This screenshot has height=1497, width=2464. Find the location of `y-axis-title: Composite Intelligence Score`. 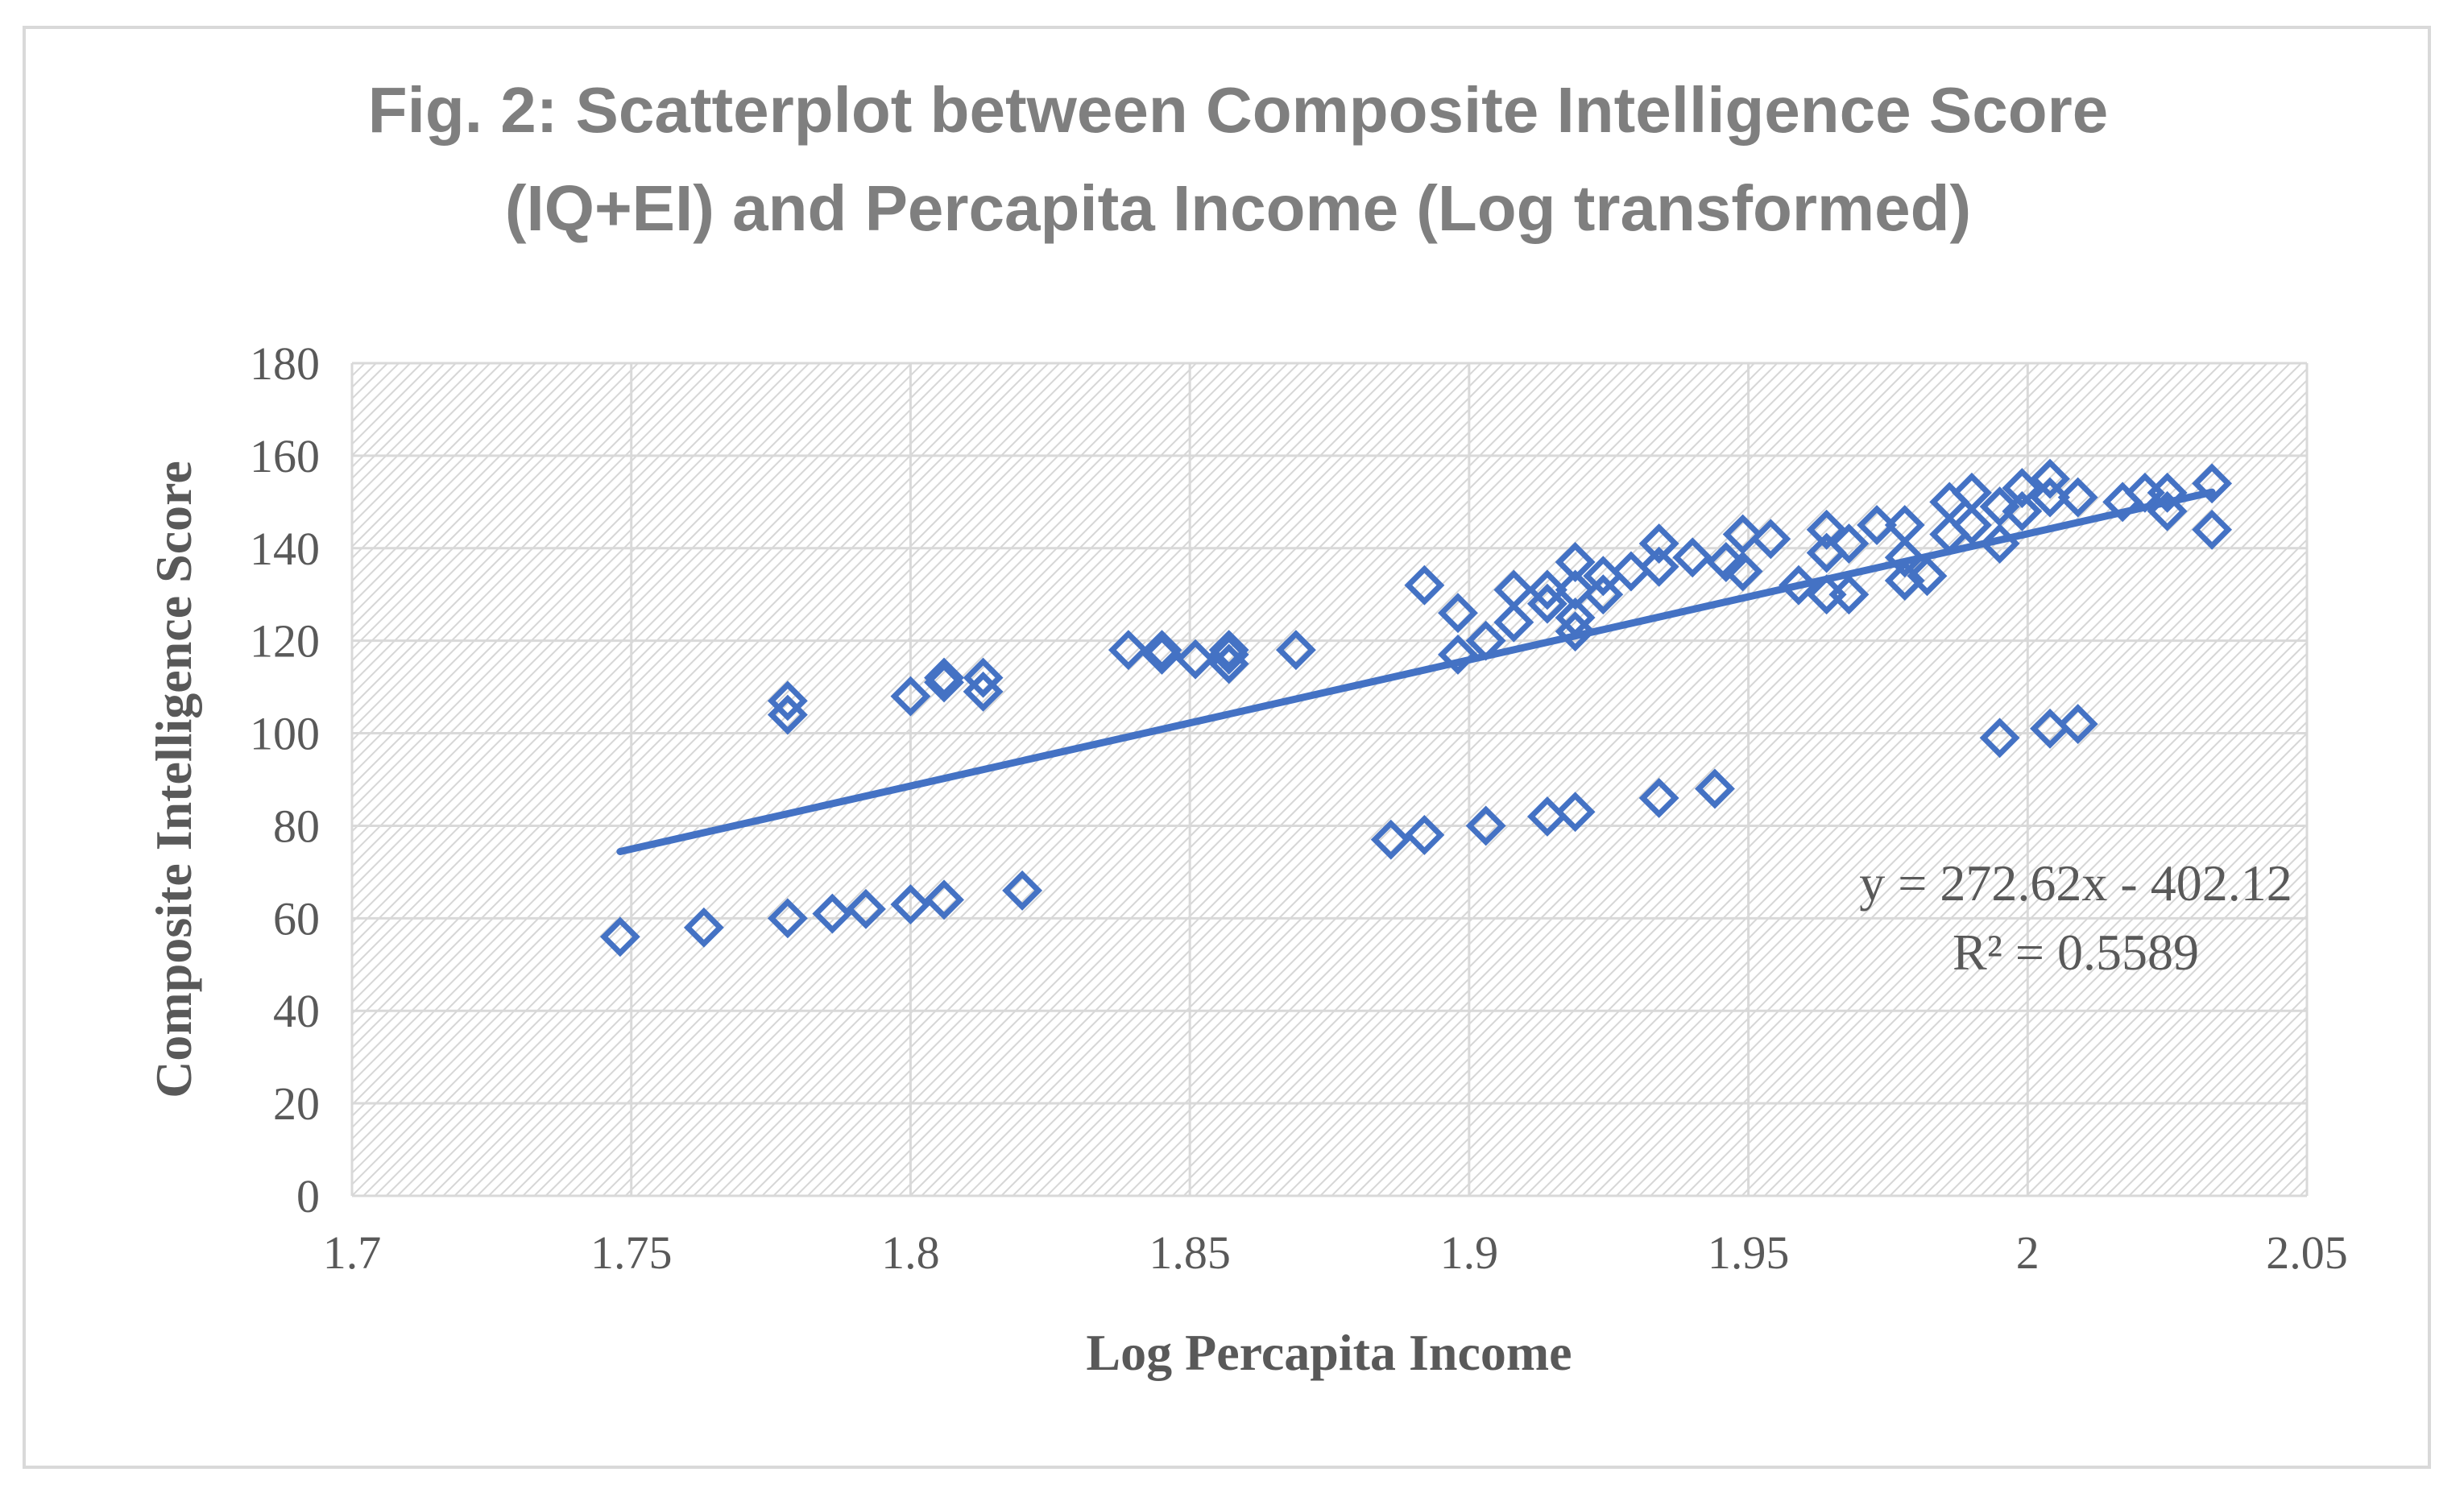

y-axis-title: Composite Intelligence Score is located at coordinates (173, 780).